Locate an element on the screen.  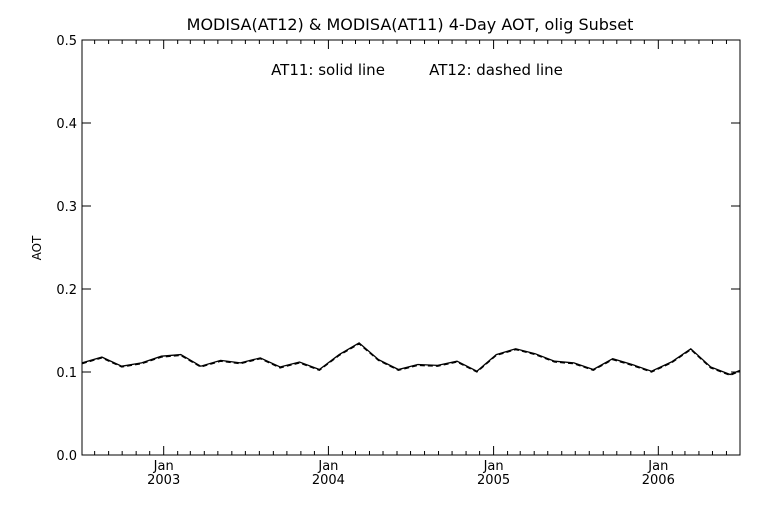
series-line-at12 is located at coordinates (411, 359).